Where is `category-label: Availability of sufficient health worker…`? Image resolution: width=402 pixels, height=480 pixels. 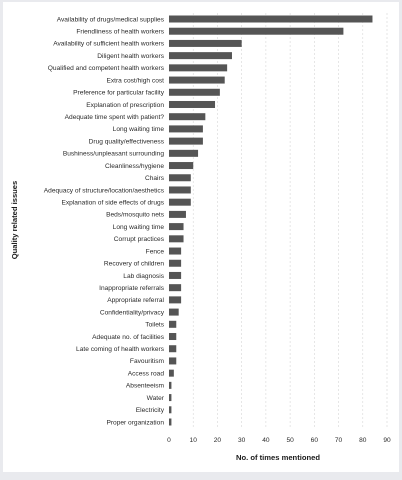 category-label: Availability of sufficient health worker… is located at coordinates (109, 44).